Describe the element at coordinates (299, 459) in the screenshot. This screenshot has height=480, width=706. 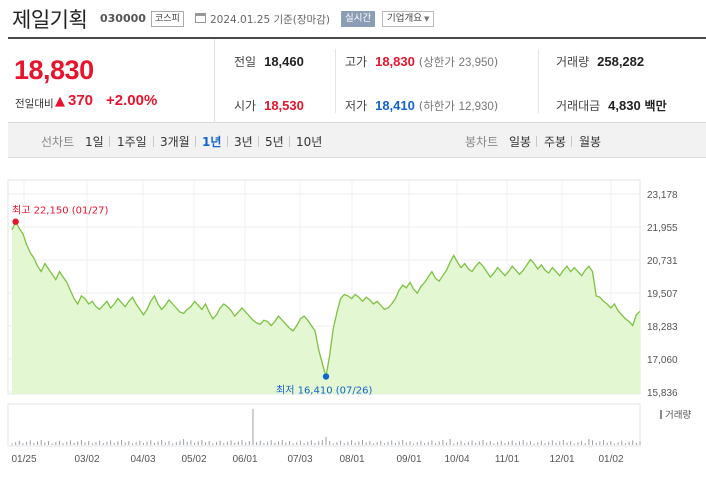
I see `x-tick-label: 07/03` at that location.